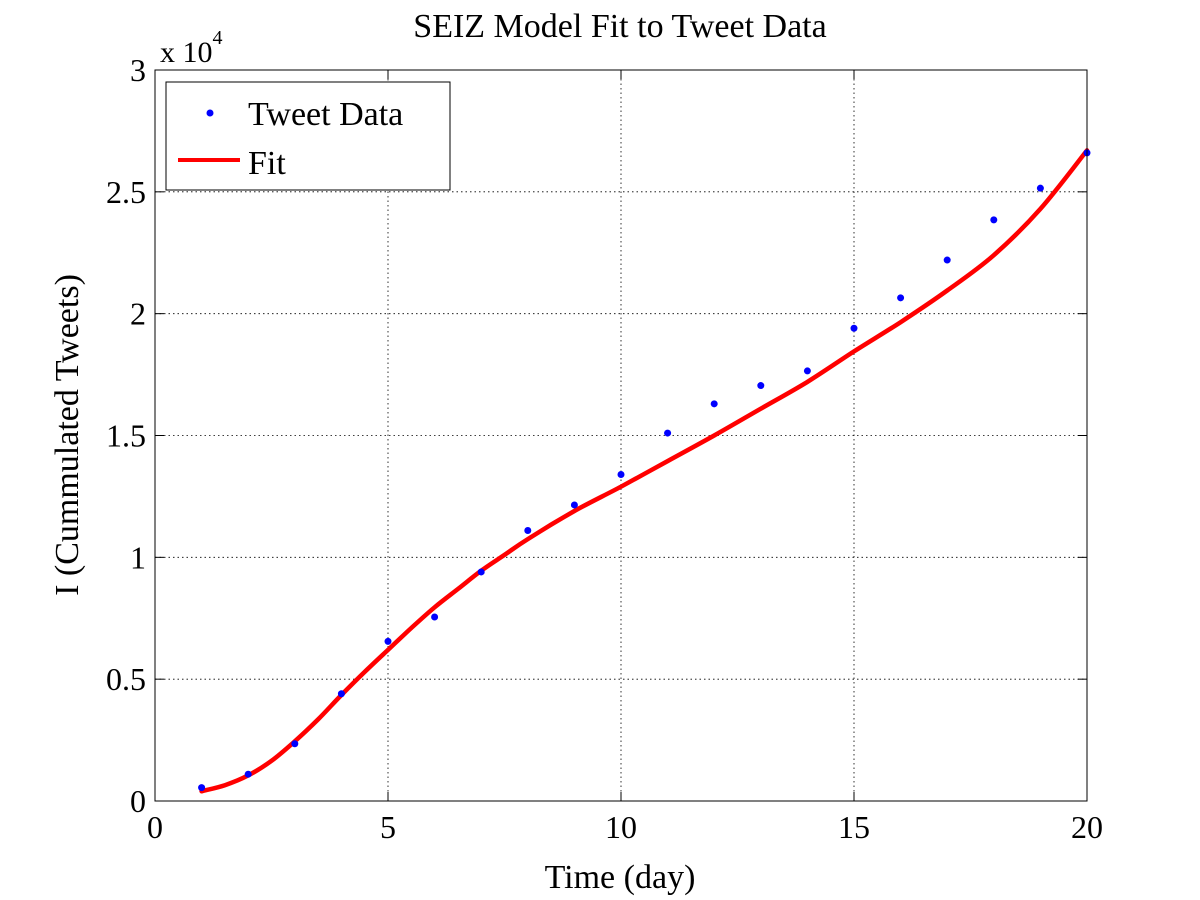 The width and height of the screenshot is (1200, 900). I want to click on chart-title: SEIZ Model Fit to Tweet Data, so click(619, 26).